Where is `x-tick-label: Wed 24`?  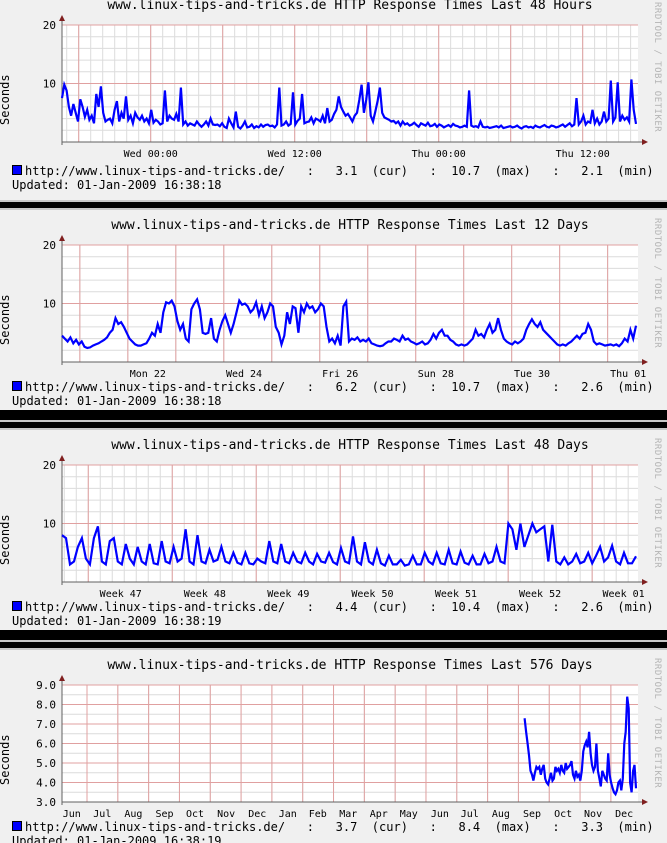 x-tick-label: Wed 24 is located at coordinates (244, 374).